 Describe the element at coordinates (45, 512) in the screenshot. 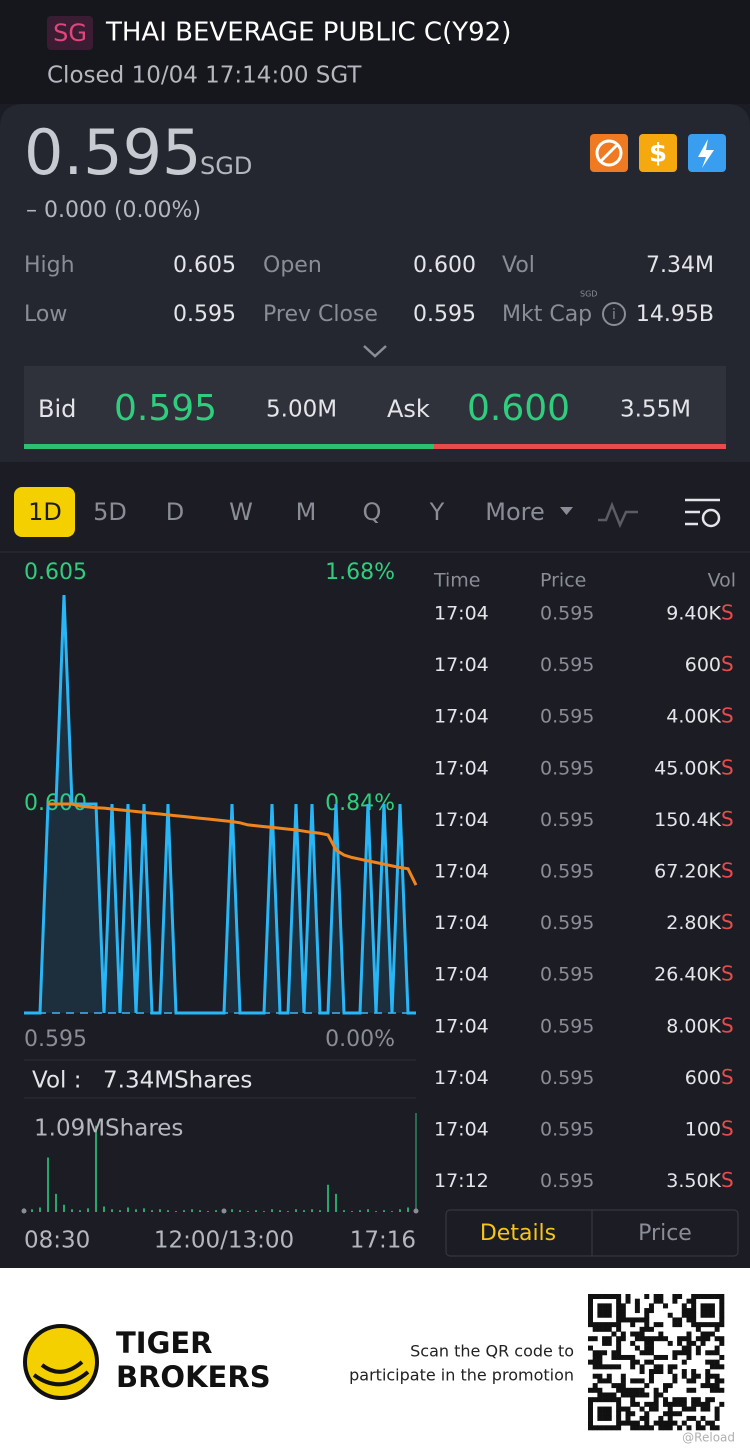

I see `tab: 1D` at that location.